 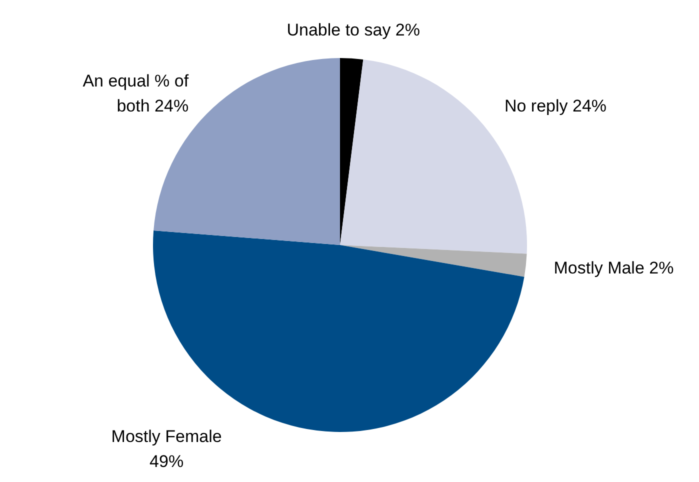 I want to click on slice-label: No reply 24%, so click(x=555, y=106).